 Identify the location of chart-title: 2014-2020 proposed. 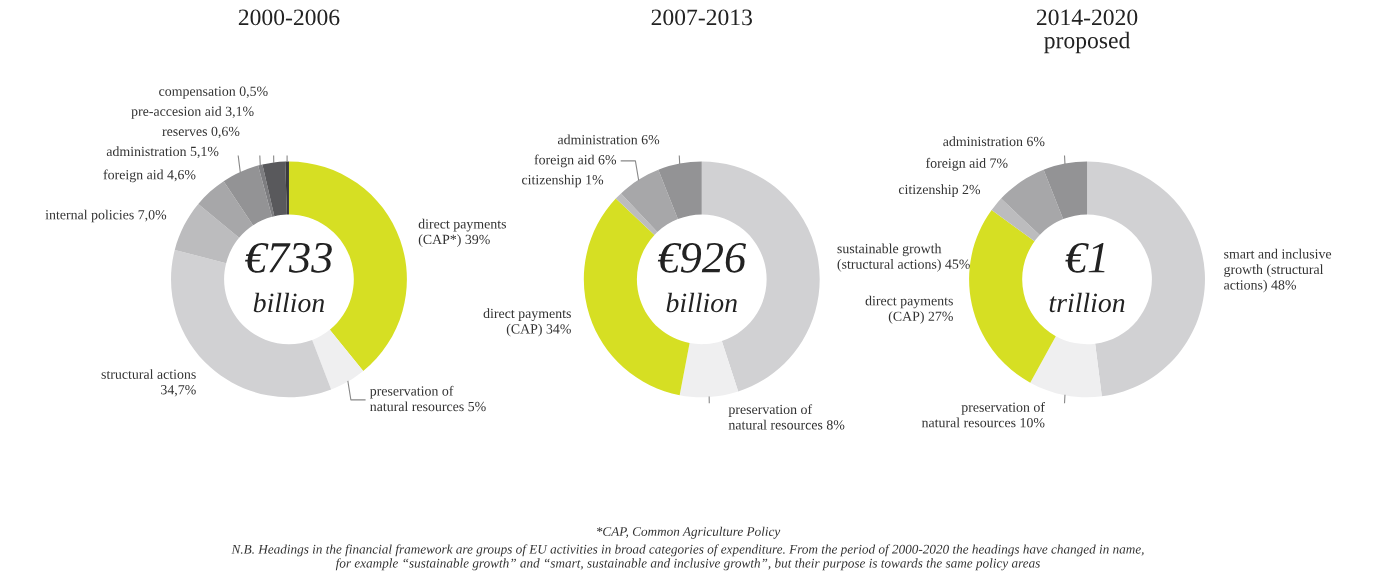
(1087, 31).